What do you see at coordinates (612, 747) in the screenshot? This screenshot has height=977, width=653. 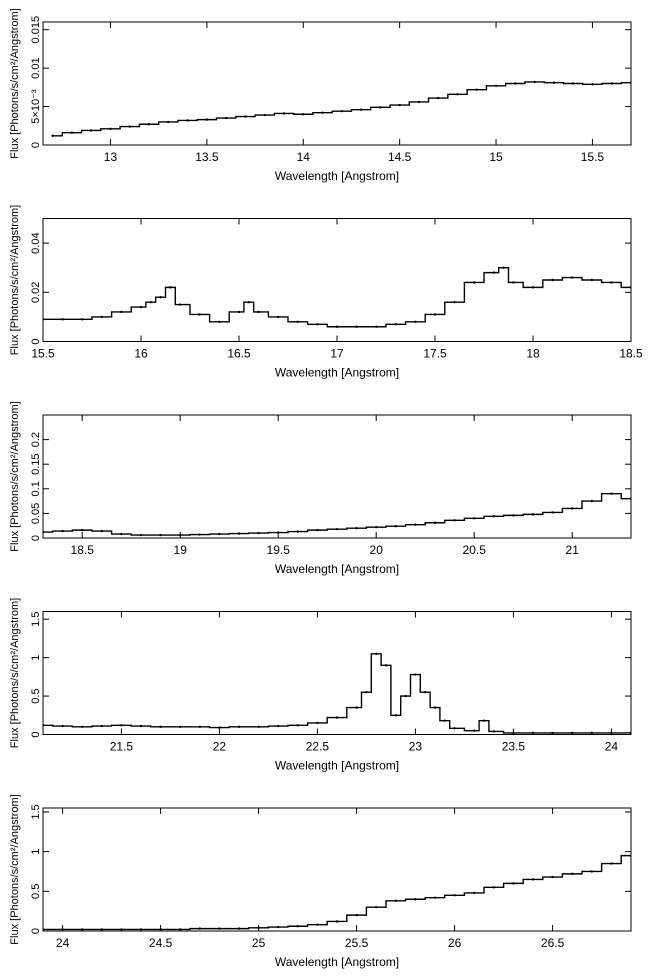 I see `x-tick-label: 24` at bounding box center [612, 747].